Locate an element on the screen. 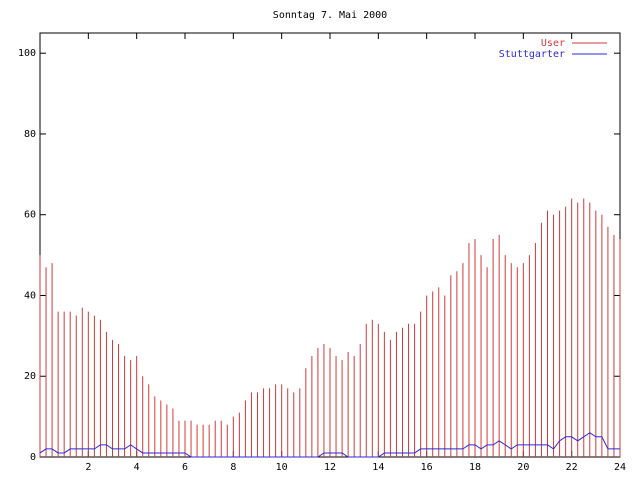 The image size is (640, 480). series-line is located at coordinates (329, 445).